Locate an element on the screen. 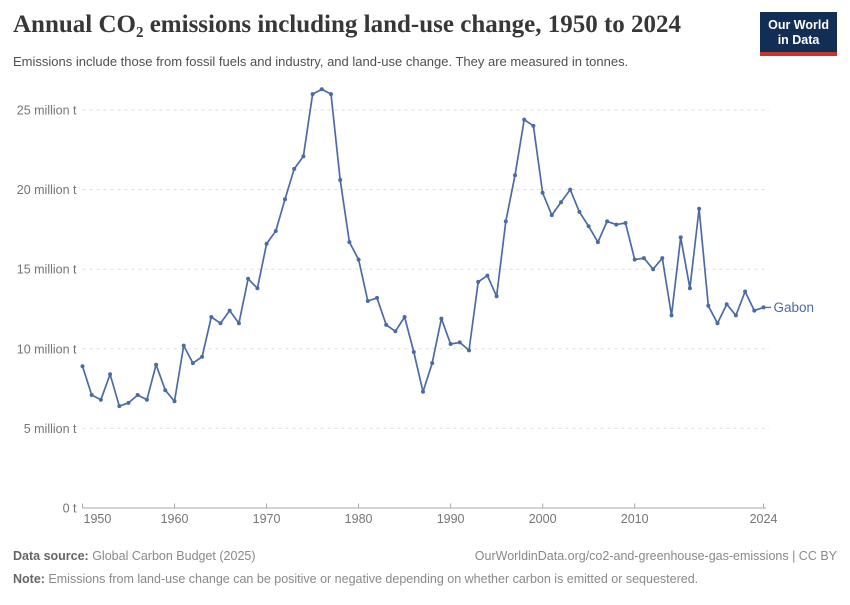  owid-logo-line2: in Data is located at coordinates (798, 40).